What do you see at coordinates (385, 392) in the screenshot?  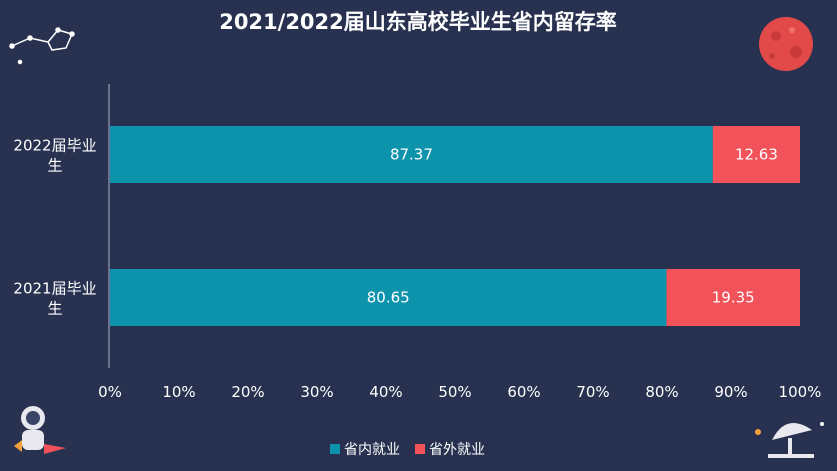 I see `x-tick-label: 40%` at bounding box center [385, 392].